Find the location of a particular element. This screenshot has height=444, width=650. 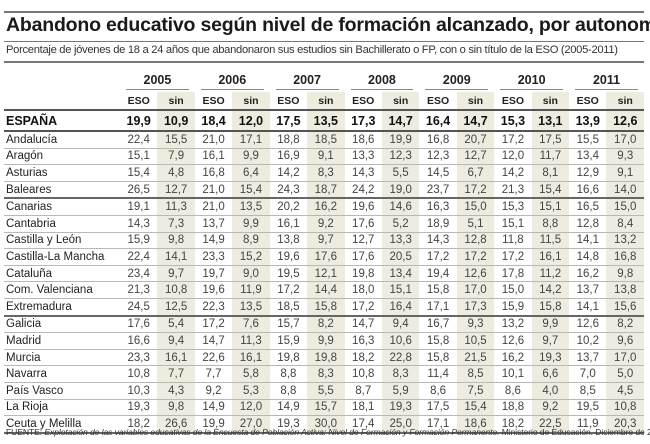

sin-value: 15,4 is located at coordinates (251, 190).